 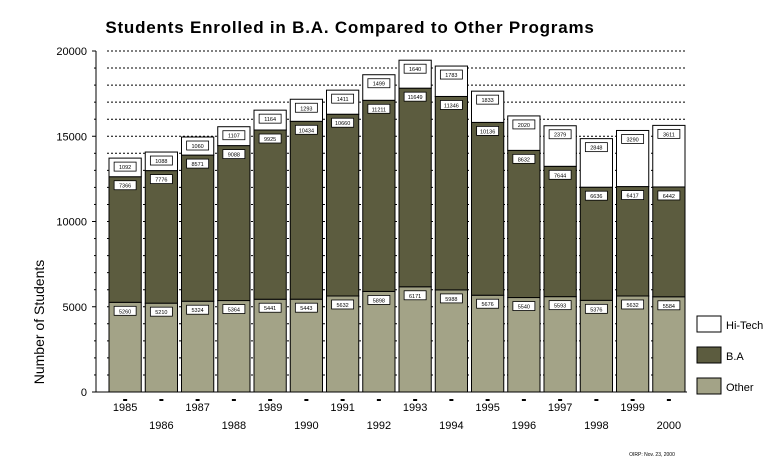 I want to click on legend: Hi-Tech B.A Other, so click(x=729, y=355).